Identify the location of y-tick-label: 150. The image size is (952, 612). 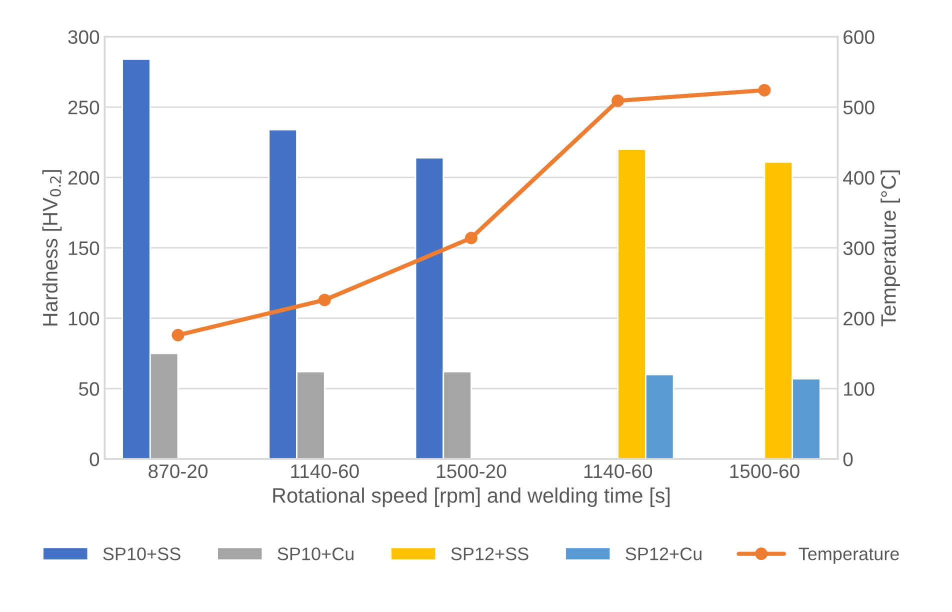
(84, 248).